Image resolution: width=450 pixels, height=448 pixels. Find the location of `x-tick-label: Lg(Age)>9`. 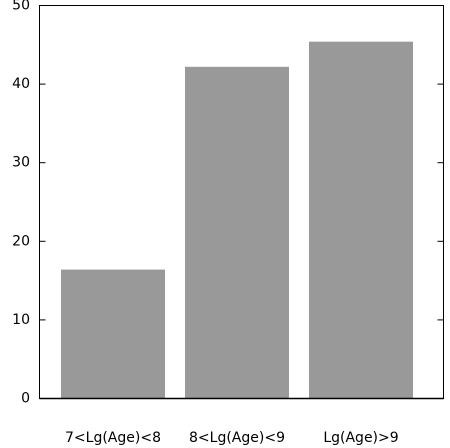

x-tick-label: Lg(Age)>9 is located at coordinates (360, 438).